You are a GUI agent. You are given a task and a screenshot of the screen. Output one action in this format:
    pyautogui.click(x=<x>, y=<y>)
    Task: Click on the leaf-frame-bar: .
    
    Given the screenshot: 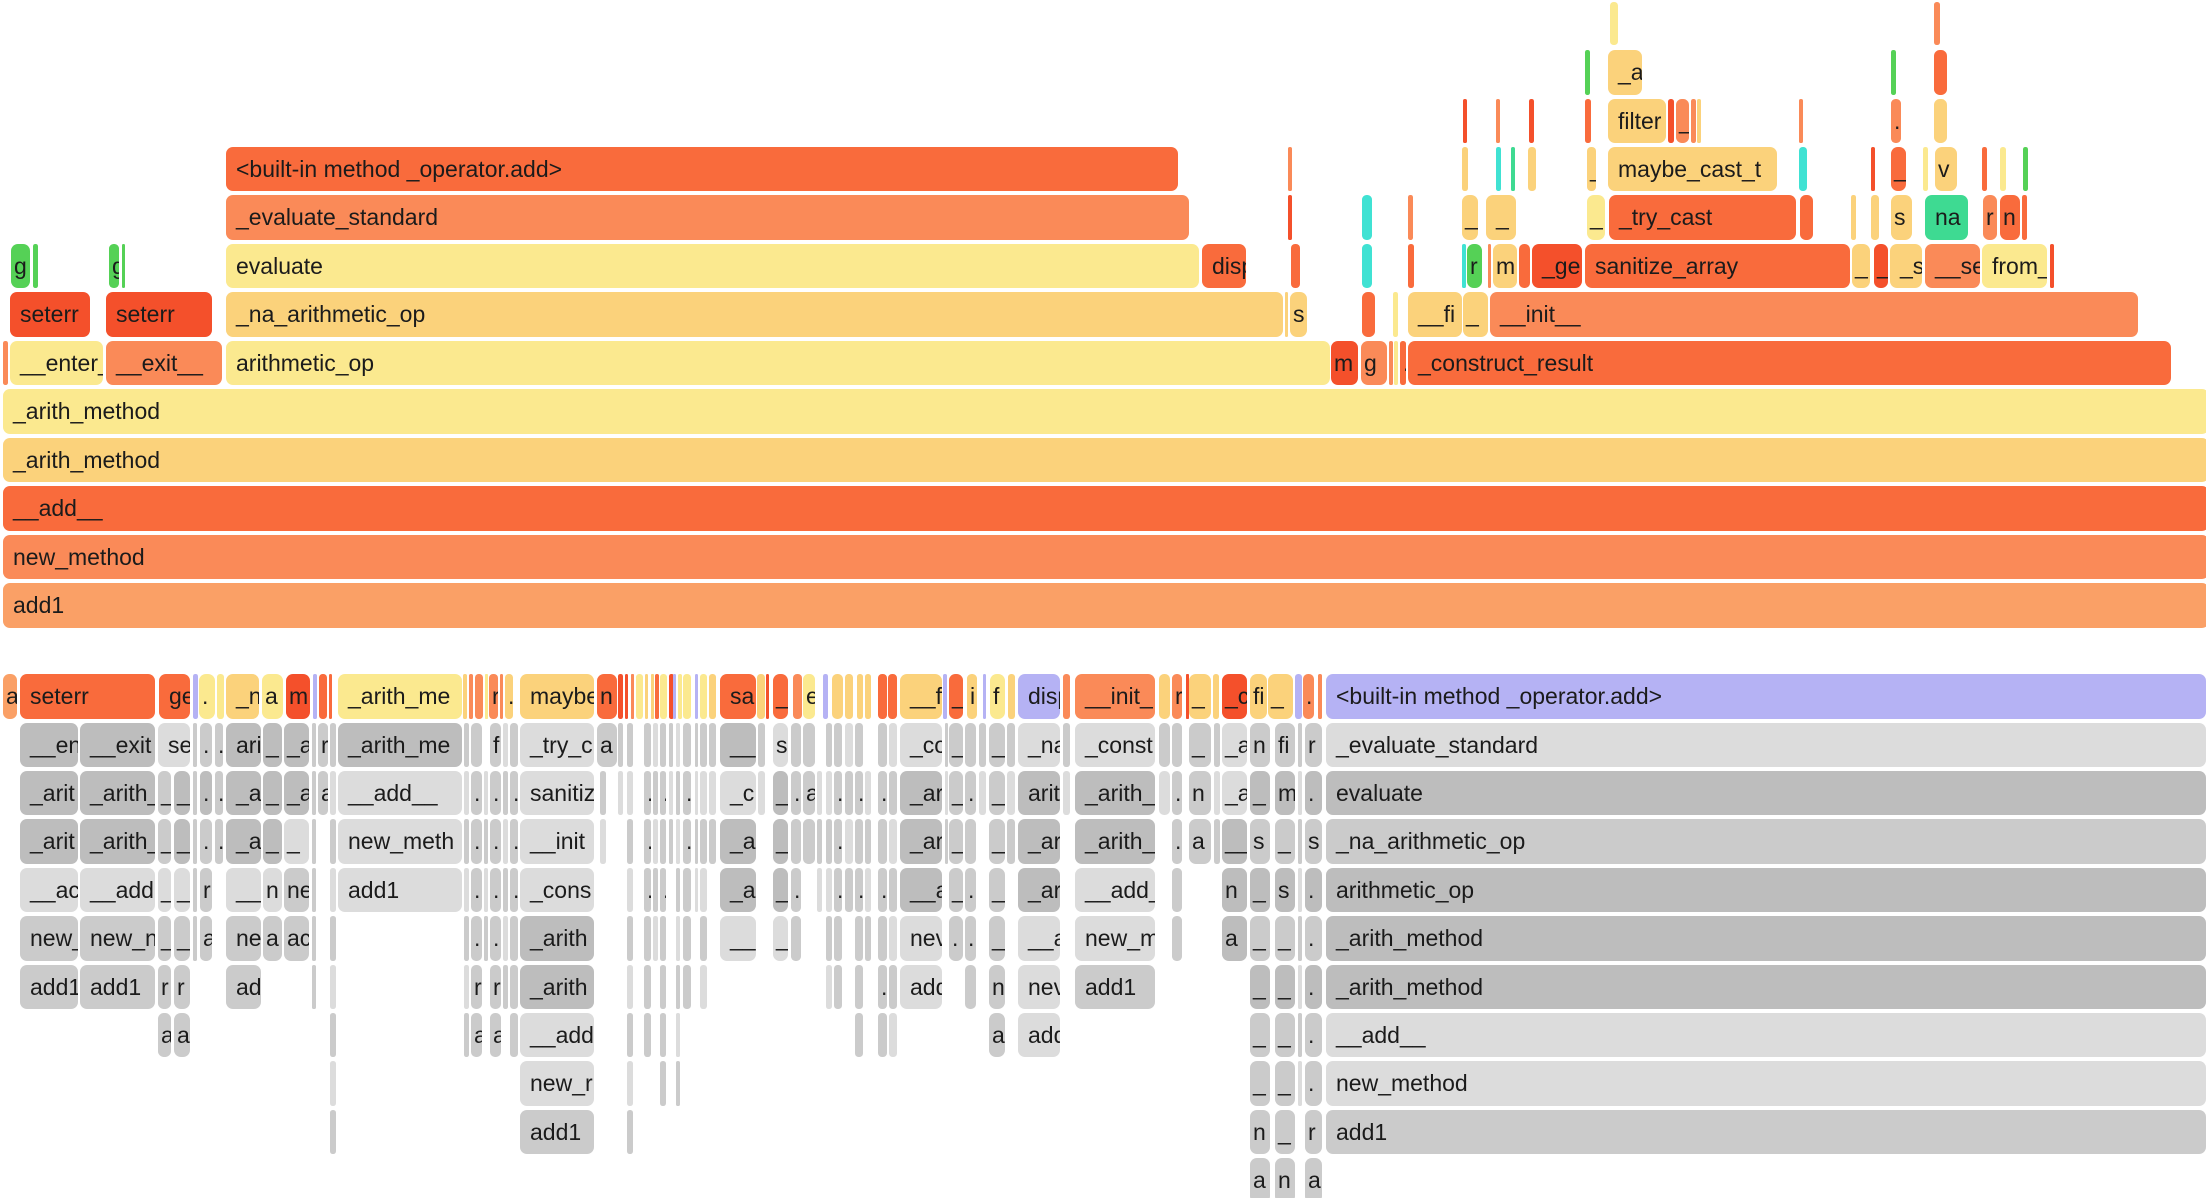 What is the action you would take?
    pyautogui.click(x=1308, y=696)
    